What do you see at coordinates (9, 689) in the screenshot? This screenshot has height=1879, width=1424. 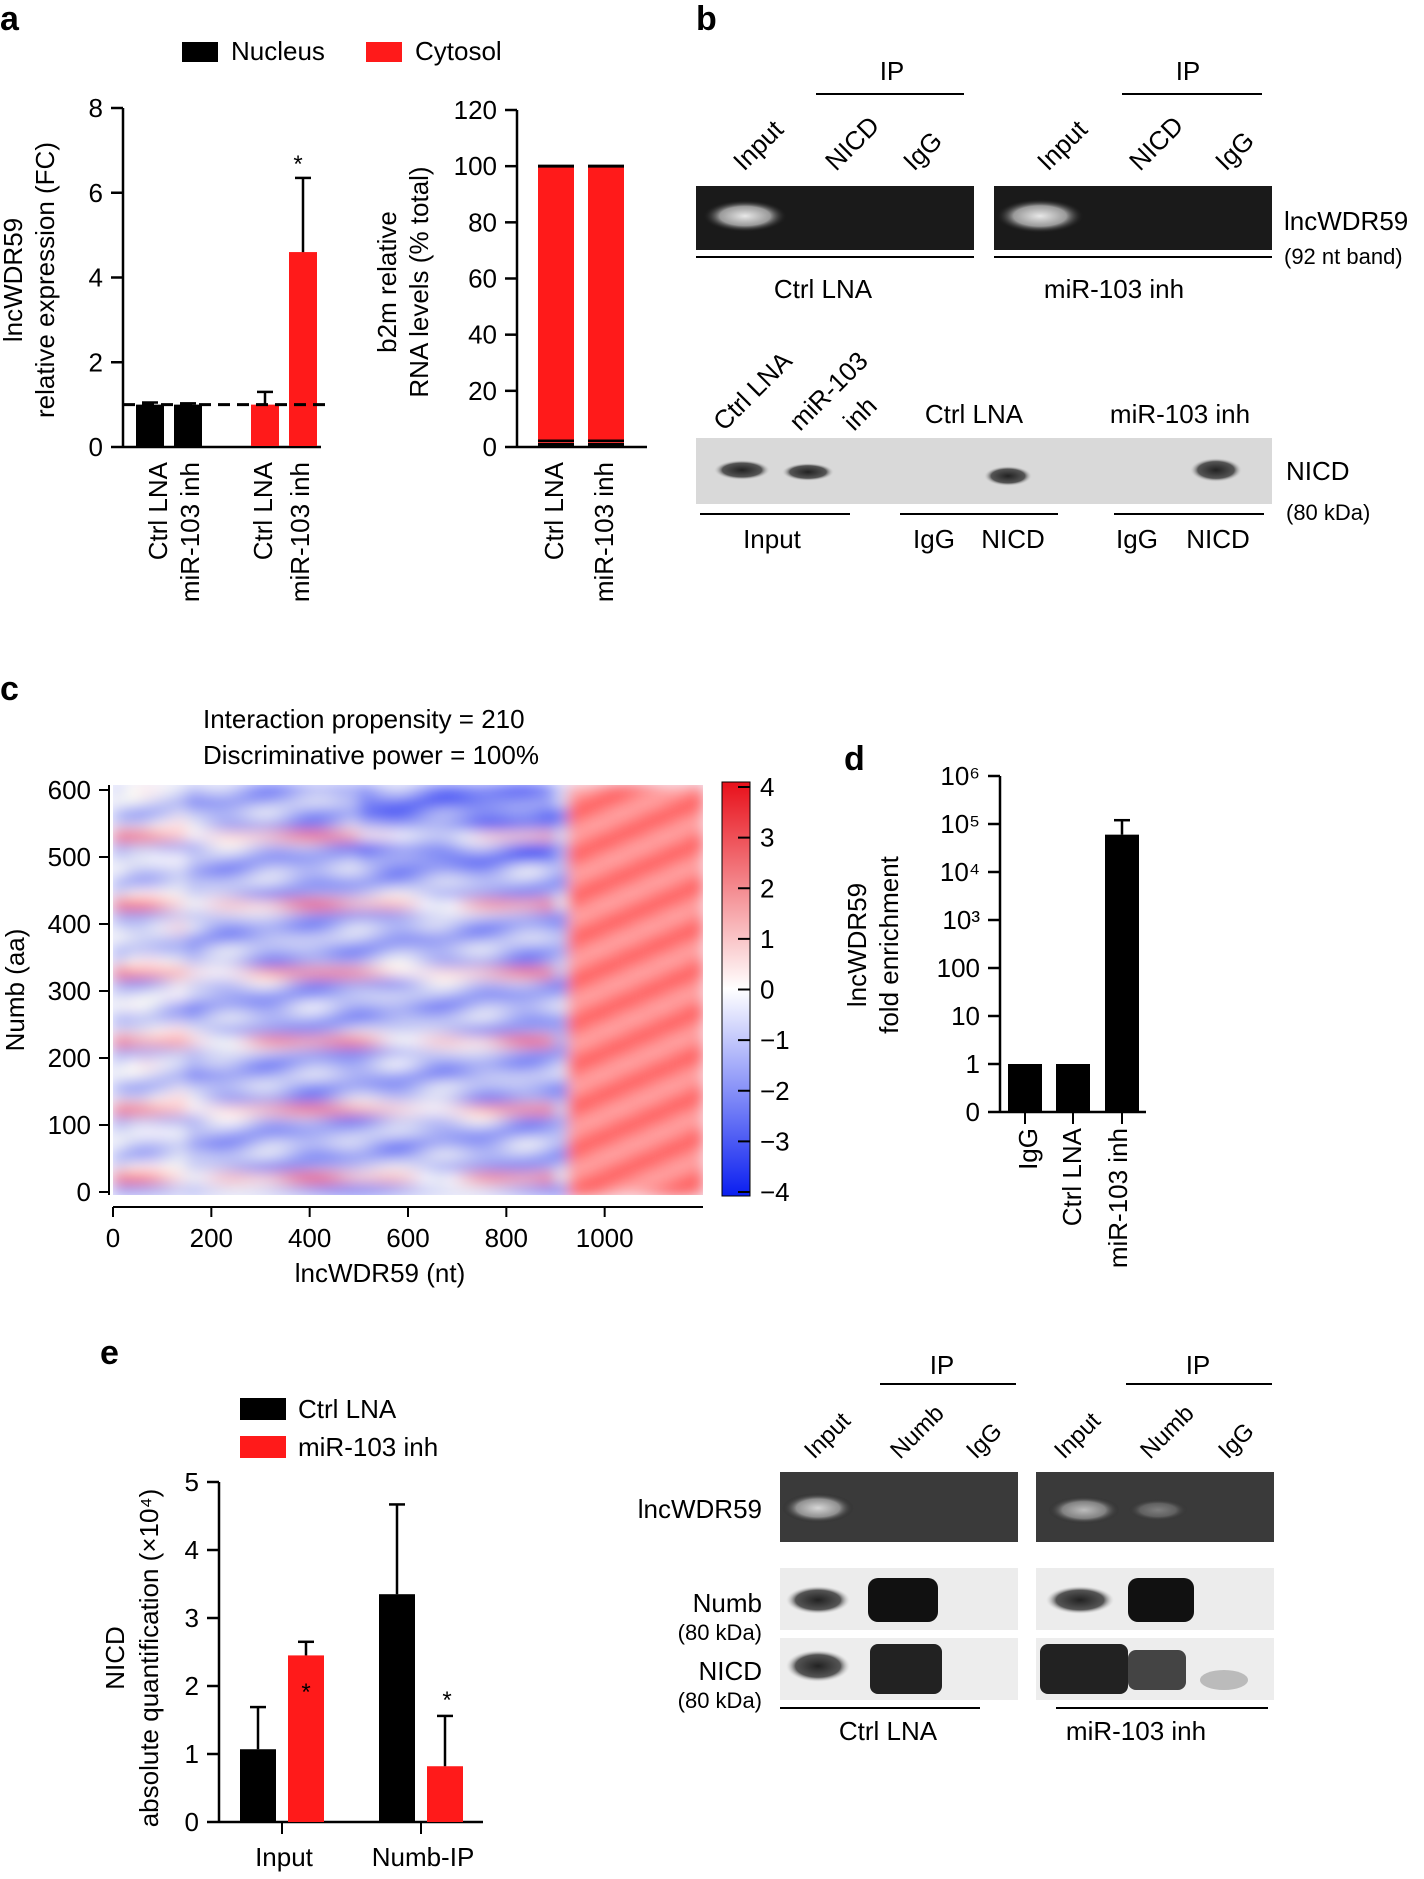 I see `panel-label-c: c` at bounding box center [9, 689].